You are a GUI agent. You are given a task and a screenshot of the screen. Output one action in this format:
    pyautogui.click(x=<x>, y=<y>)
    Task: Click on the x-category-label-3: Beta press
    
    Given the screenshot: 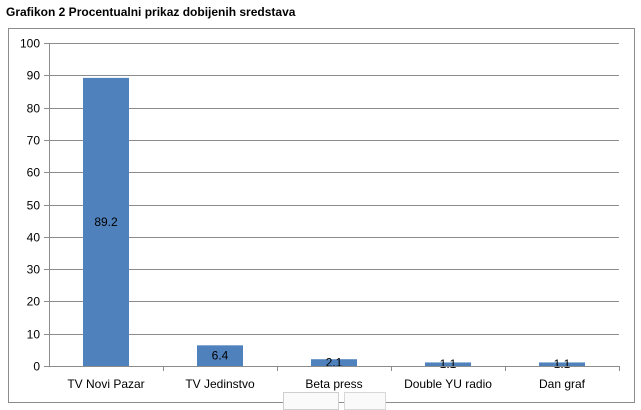 What is the action you would take?
    pyautogui.click(x=333, y=384)
    